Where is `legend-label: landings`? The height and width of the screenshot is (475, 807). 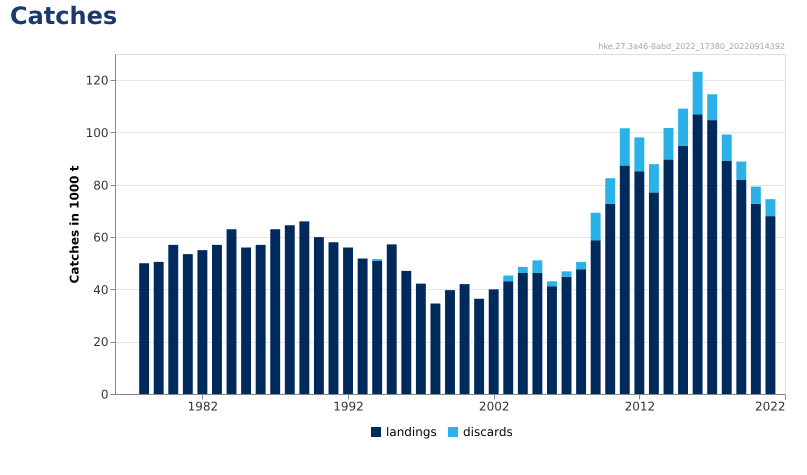
legend-label: landings is located at coordinates (411, 432).